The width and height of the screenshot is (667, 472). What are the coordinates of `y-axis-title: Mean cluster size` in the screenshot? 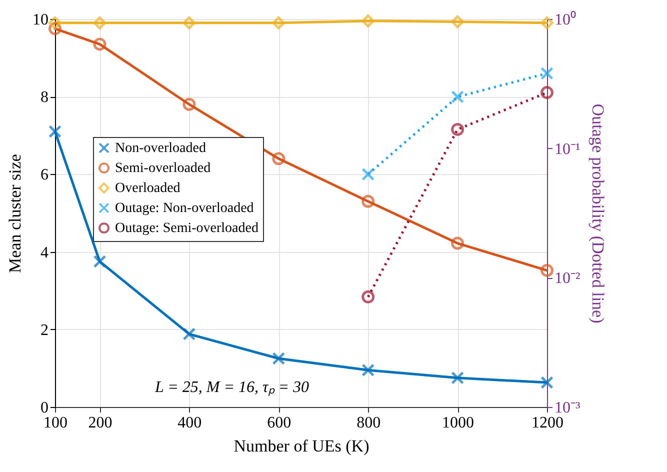 It's located at (15, 213).